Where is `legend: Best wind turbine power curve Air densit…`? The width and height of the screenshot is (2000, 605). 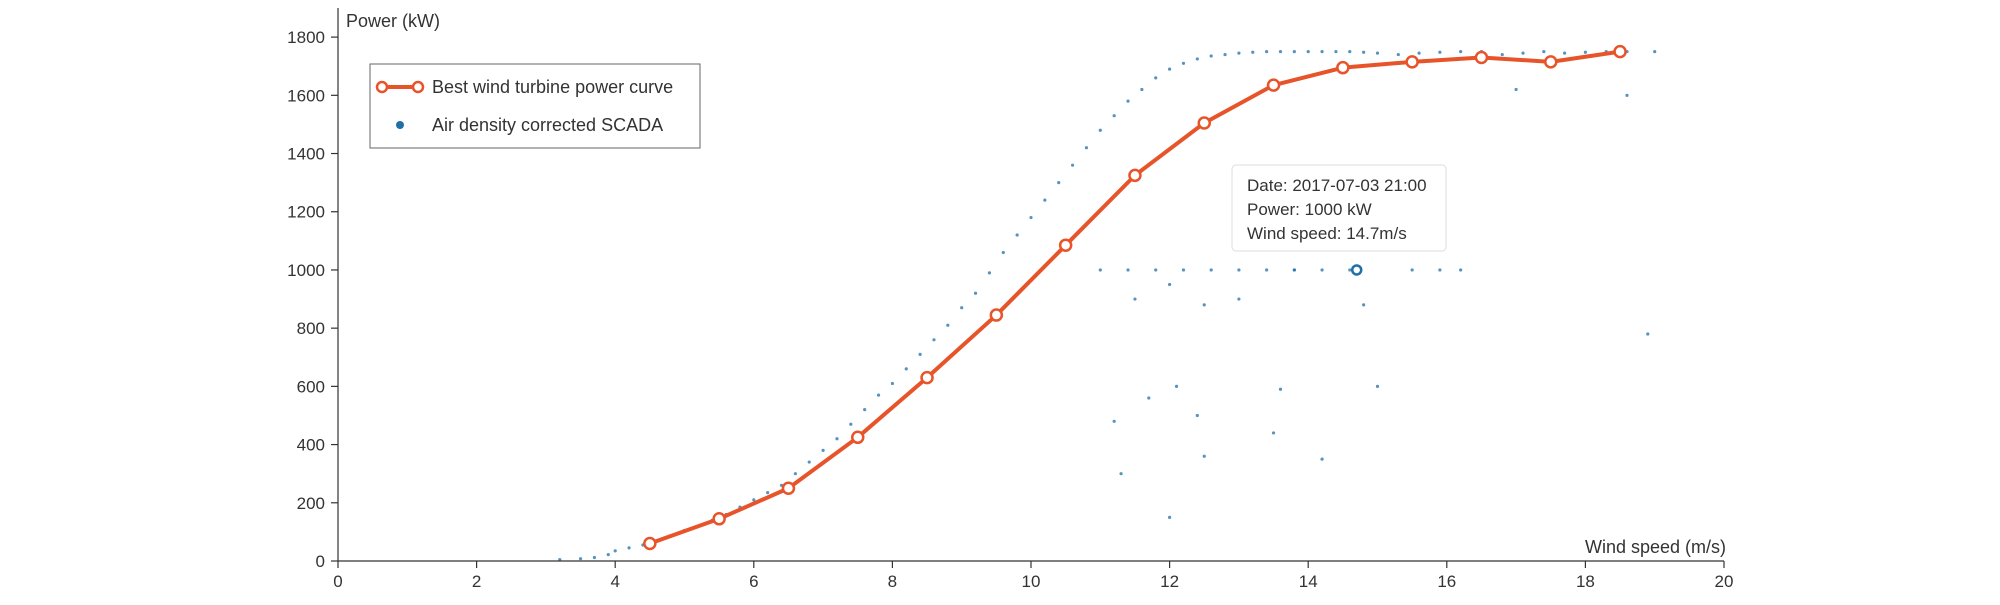
legend: Best wind turbine power curve Air densit… is located at coordinates (535, 106).